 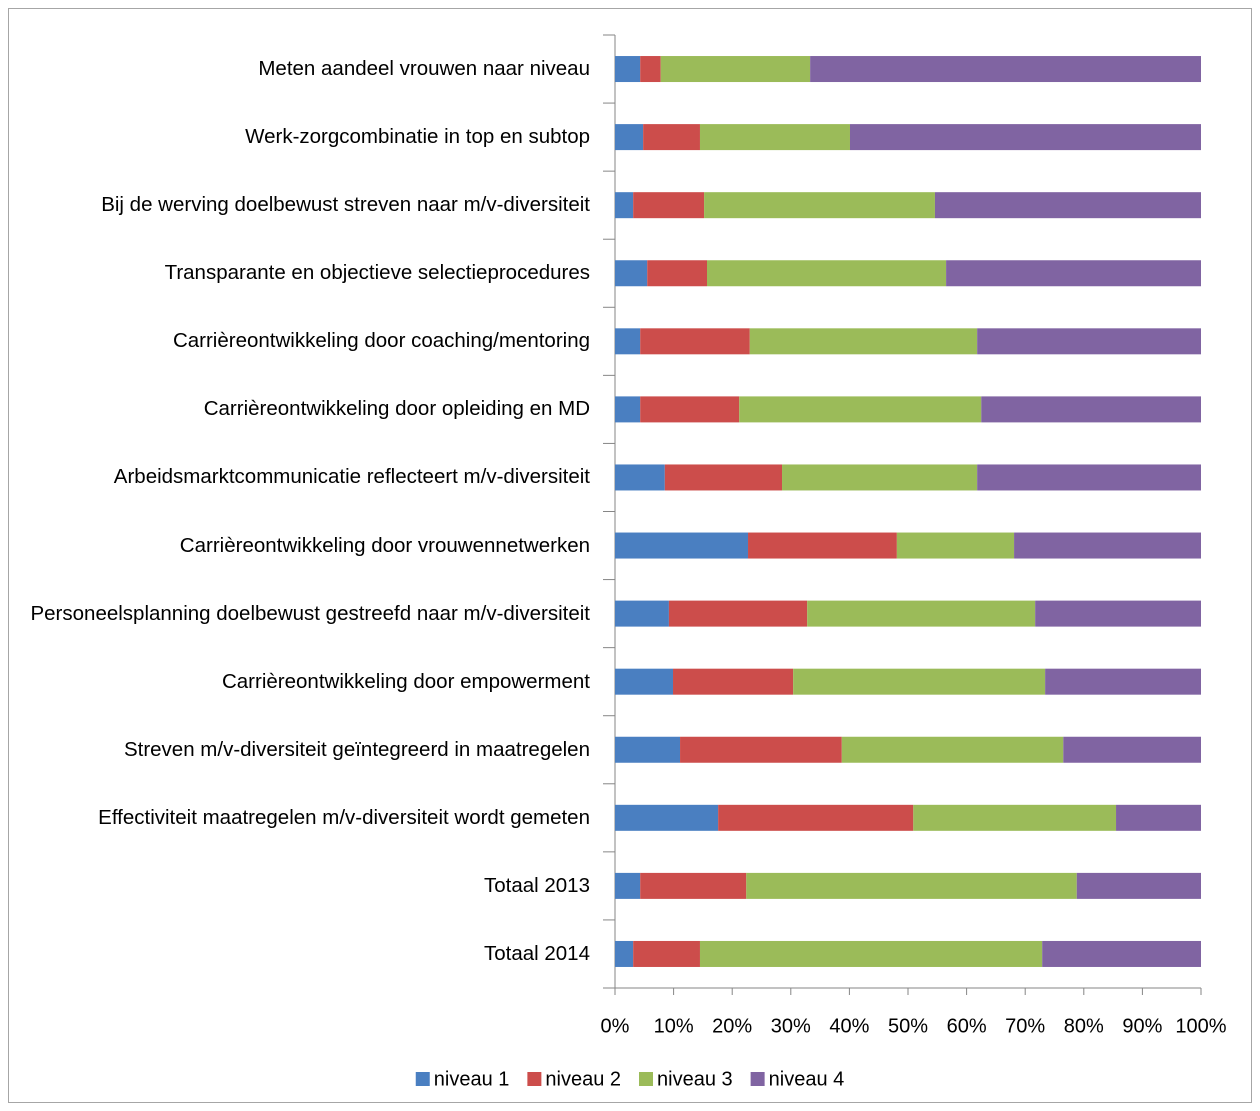 What do you see at coordinates (536, 885) in the screenshot?
I see `y-tick-label: Totaal 2013` at bounding box center [536, 885].